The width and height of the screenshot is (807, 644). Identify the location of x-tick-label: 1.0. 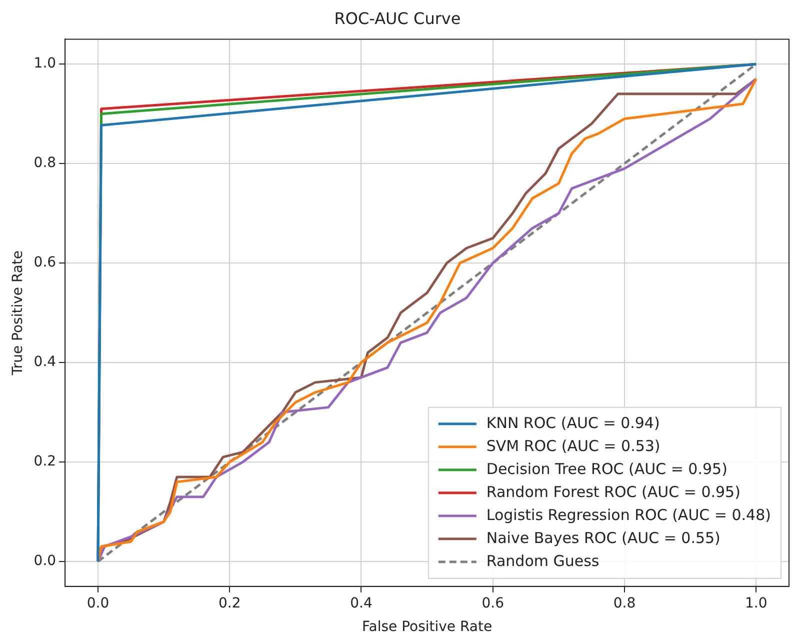
(756, 603).